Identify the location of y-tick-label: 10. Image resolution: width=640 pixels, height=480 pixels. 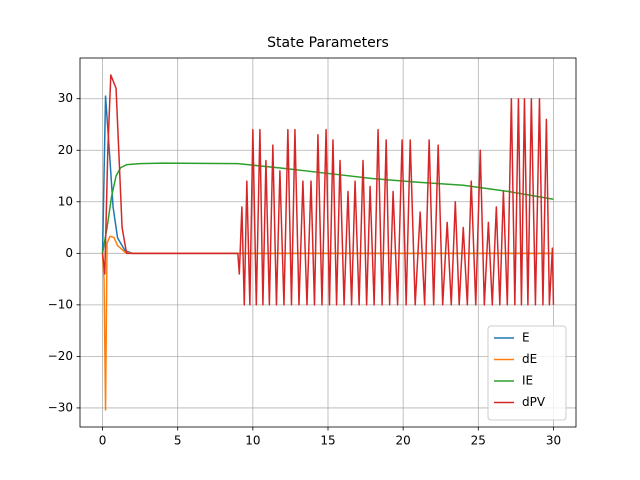
(65, 201).